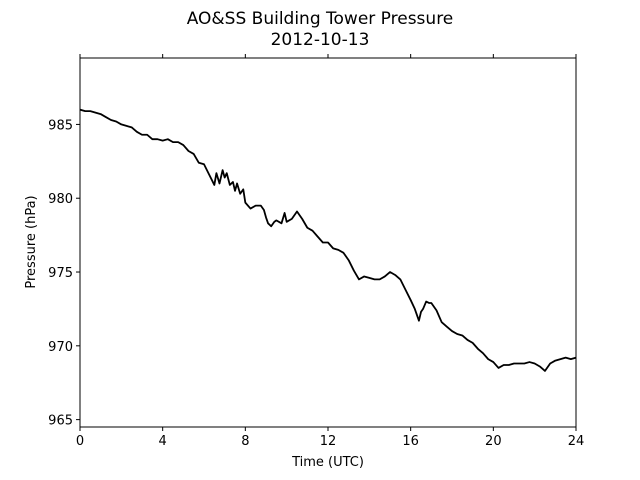  I want to click on x-axis-label: Time (UTC), so click(327, 462).